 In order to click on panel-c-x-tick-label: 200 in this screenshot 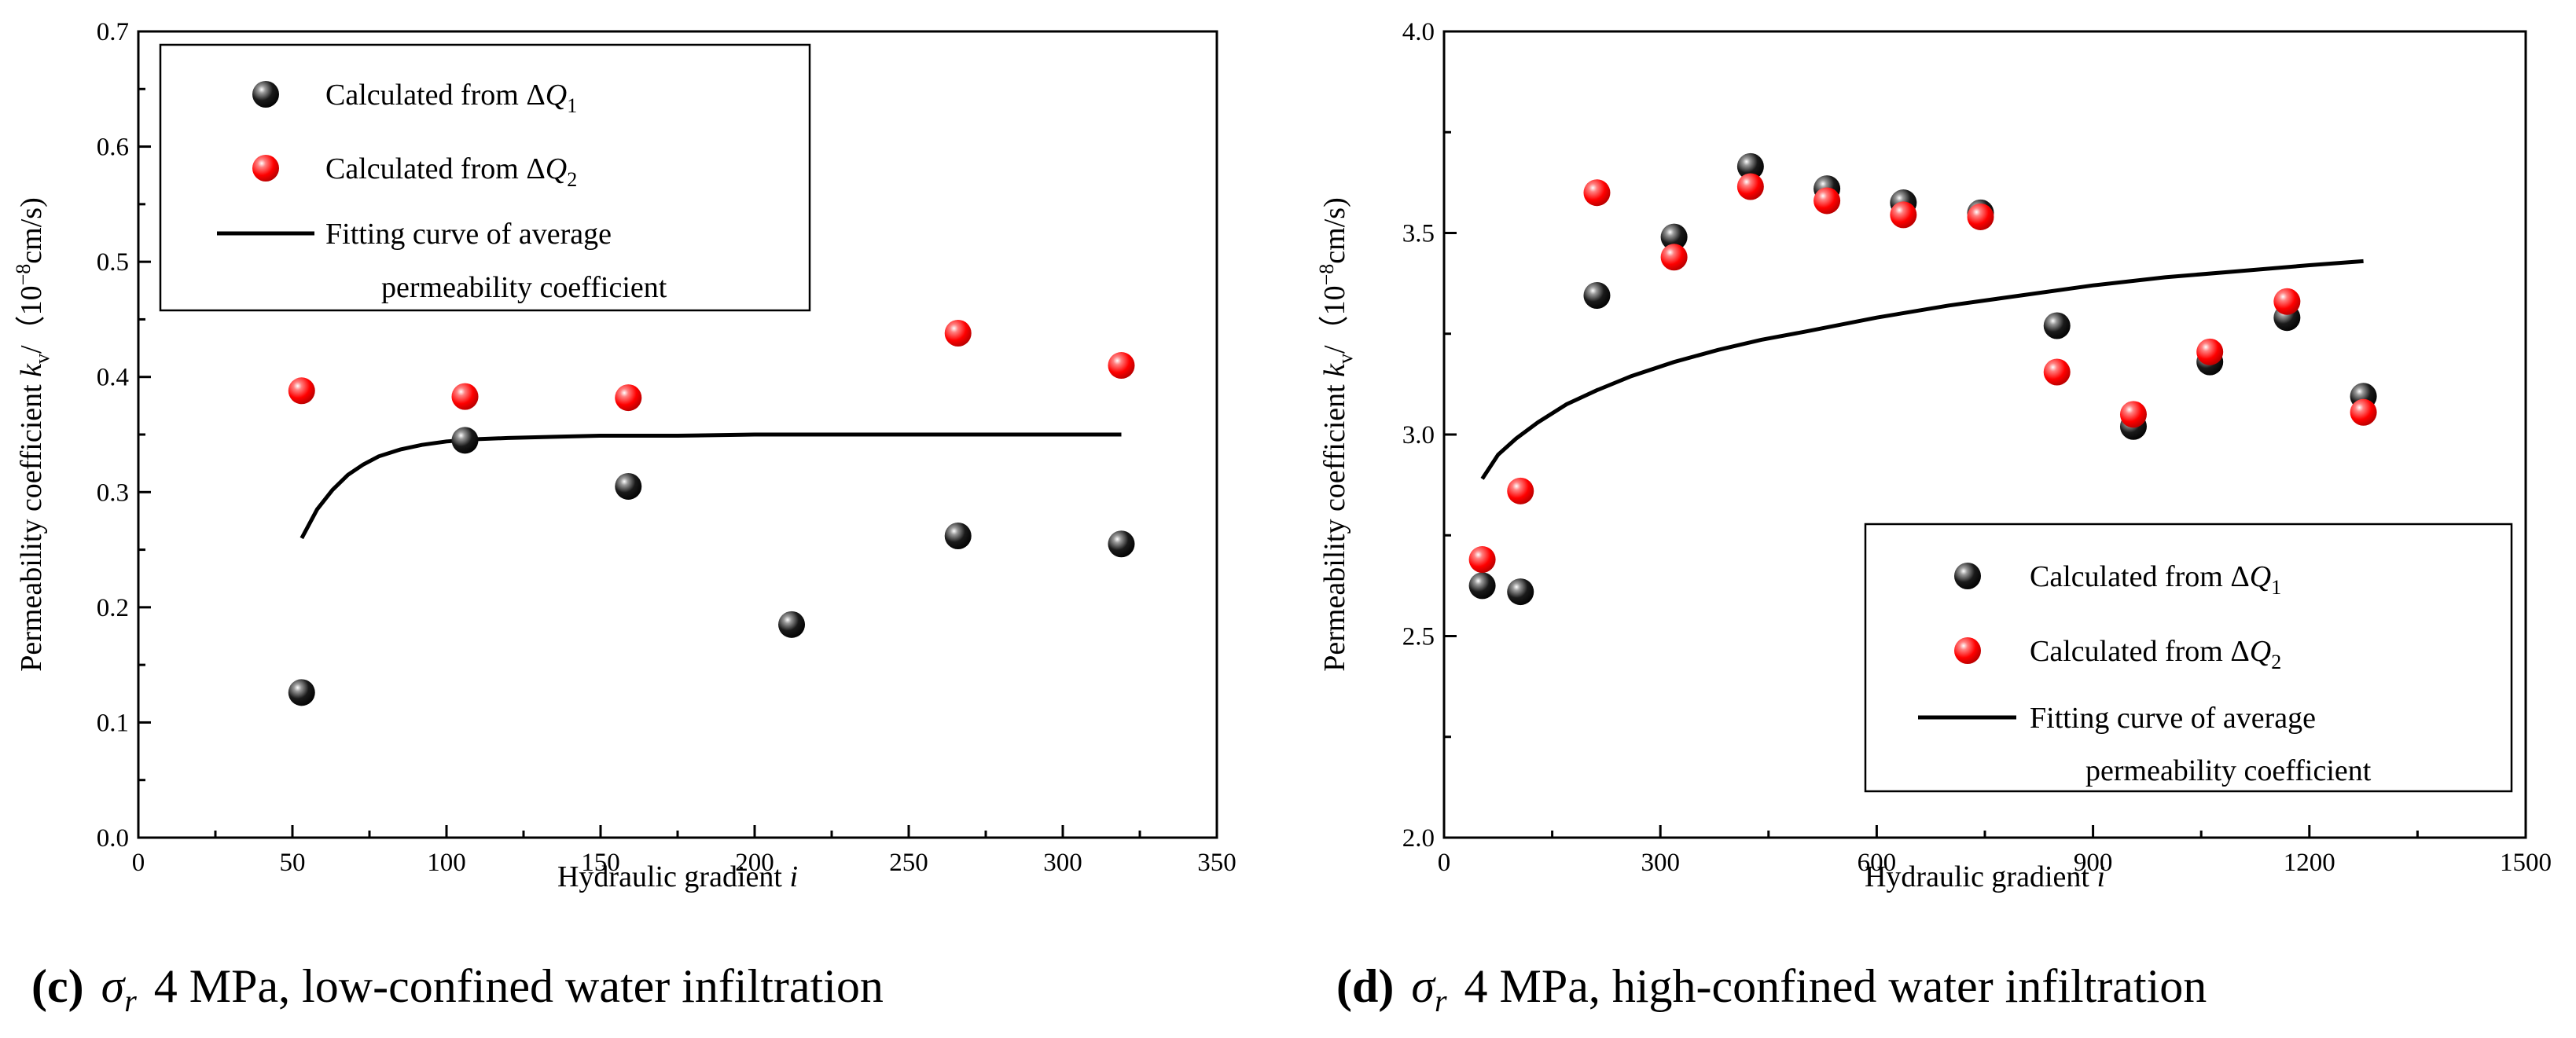, I will do `click(754, 863)`.